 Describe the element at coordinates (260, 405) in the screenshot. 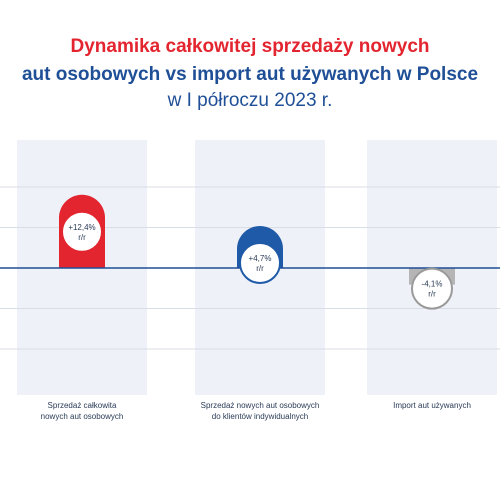

I see `category-label-line: Sprzedaż nowych aut osobowych` at that location.